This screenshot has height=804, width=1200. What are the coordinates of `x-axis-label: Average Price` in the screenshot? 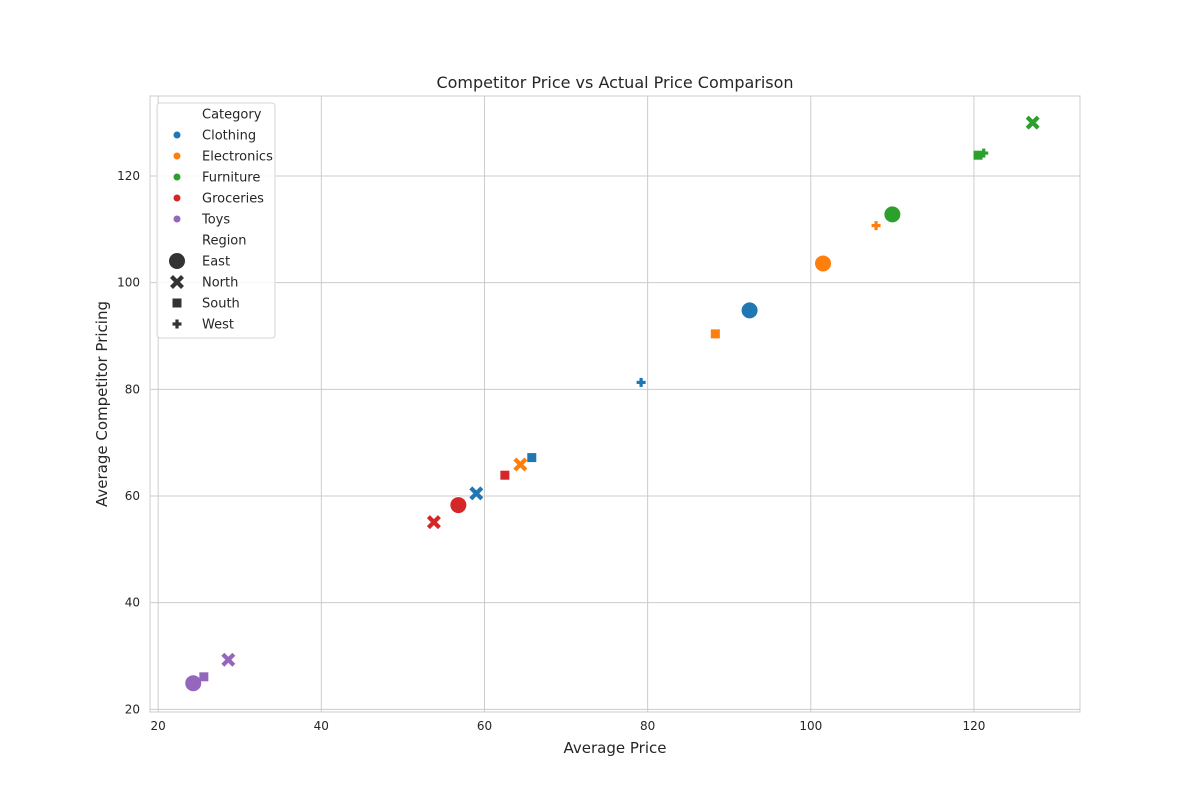 It's located at (615, 748).